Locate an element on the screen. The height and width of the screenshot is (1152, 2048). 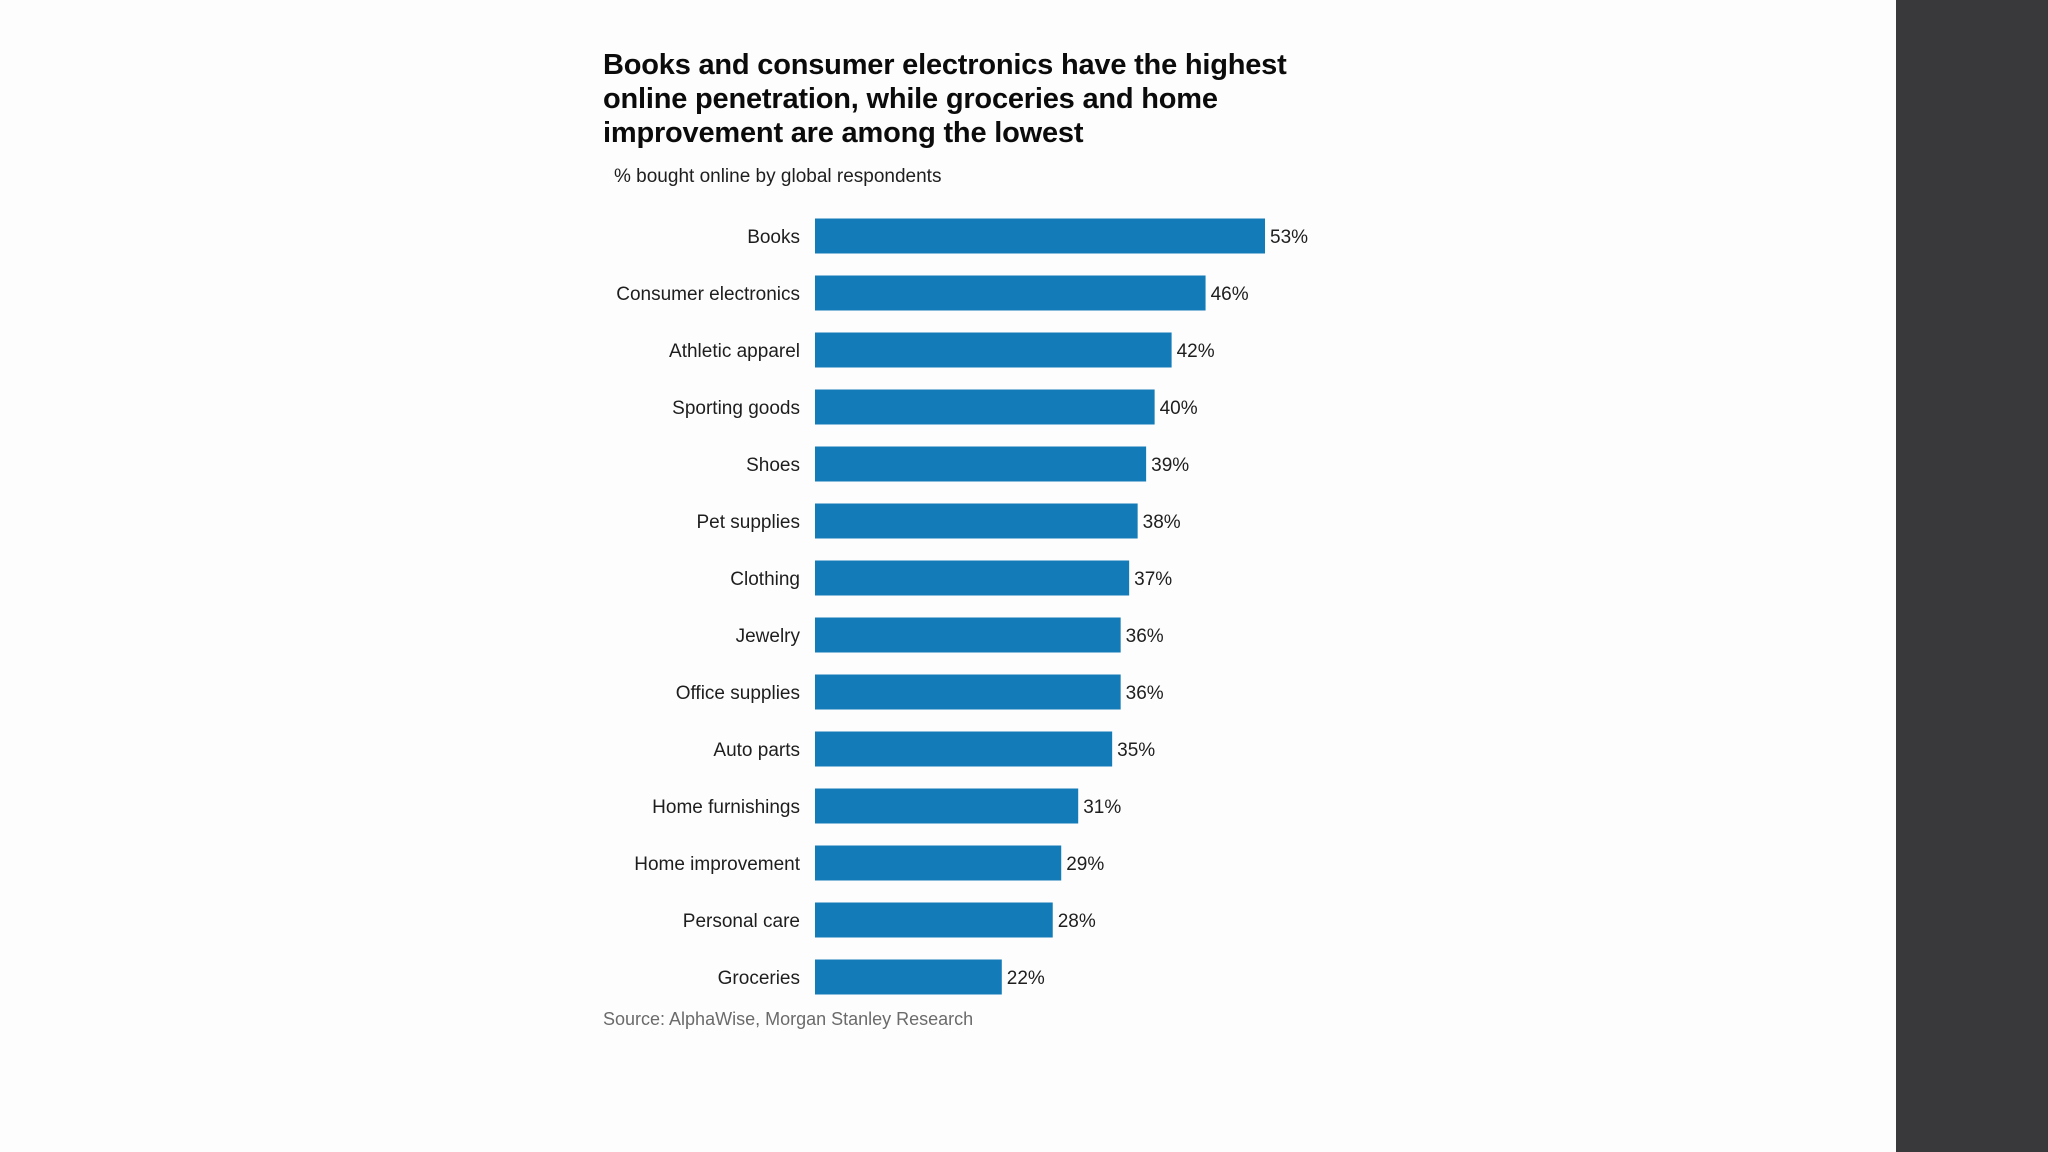
right-side-panel is located at coordinates (1972, 576).